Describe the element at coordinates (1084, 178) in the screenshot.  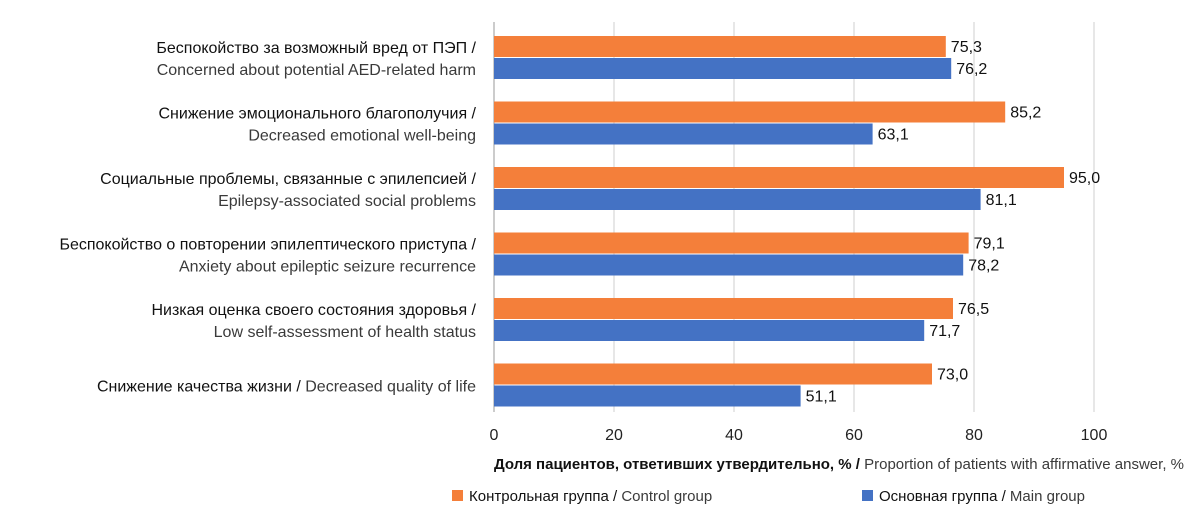
I see `bar-value-label: 95,0` at that location.